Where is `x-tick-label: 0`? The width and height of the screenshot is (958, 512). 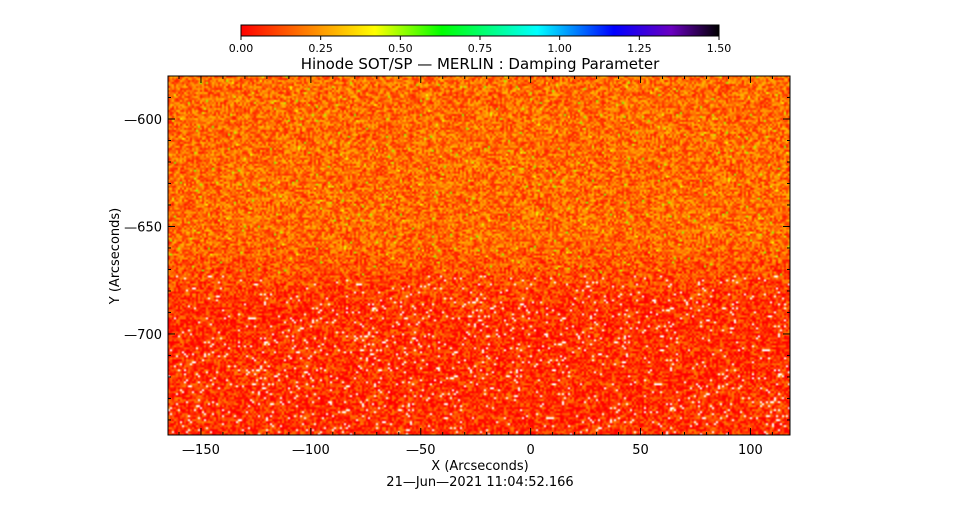
x-tick-label: 0 is located at coordinates (531, 450).